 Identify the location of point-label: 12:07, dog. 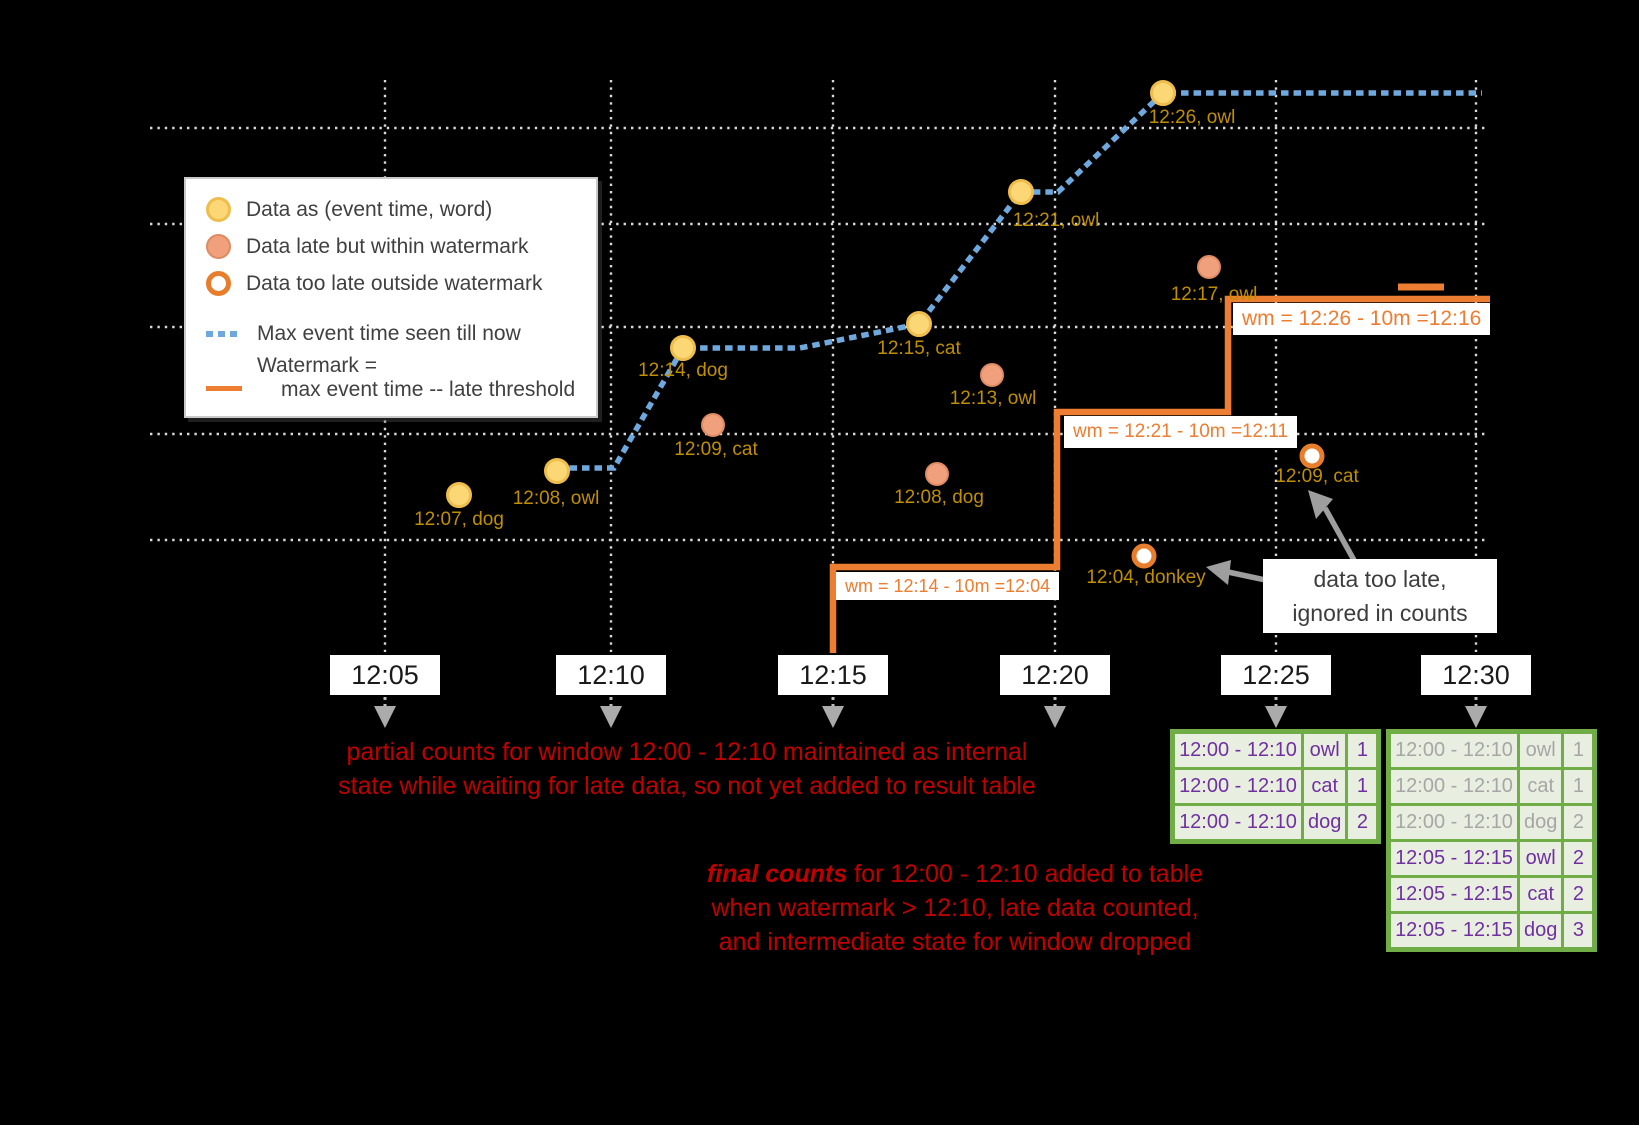
(459, 519).